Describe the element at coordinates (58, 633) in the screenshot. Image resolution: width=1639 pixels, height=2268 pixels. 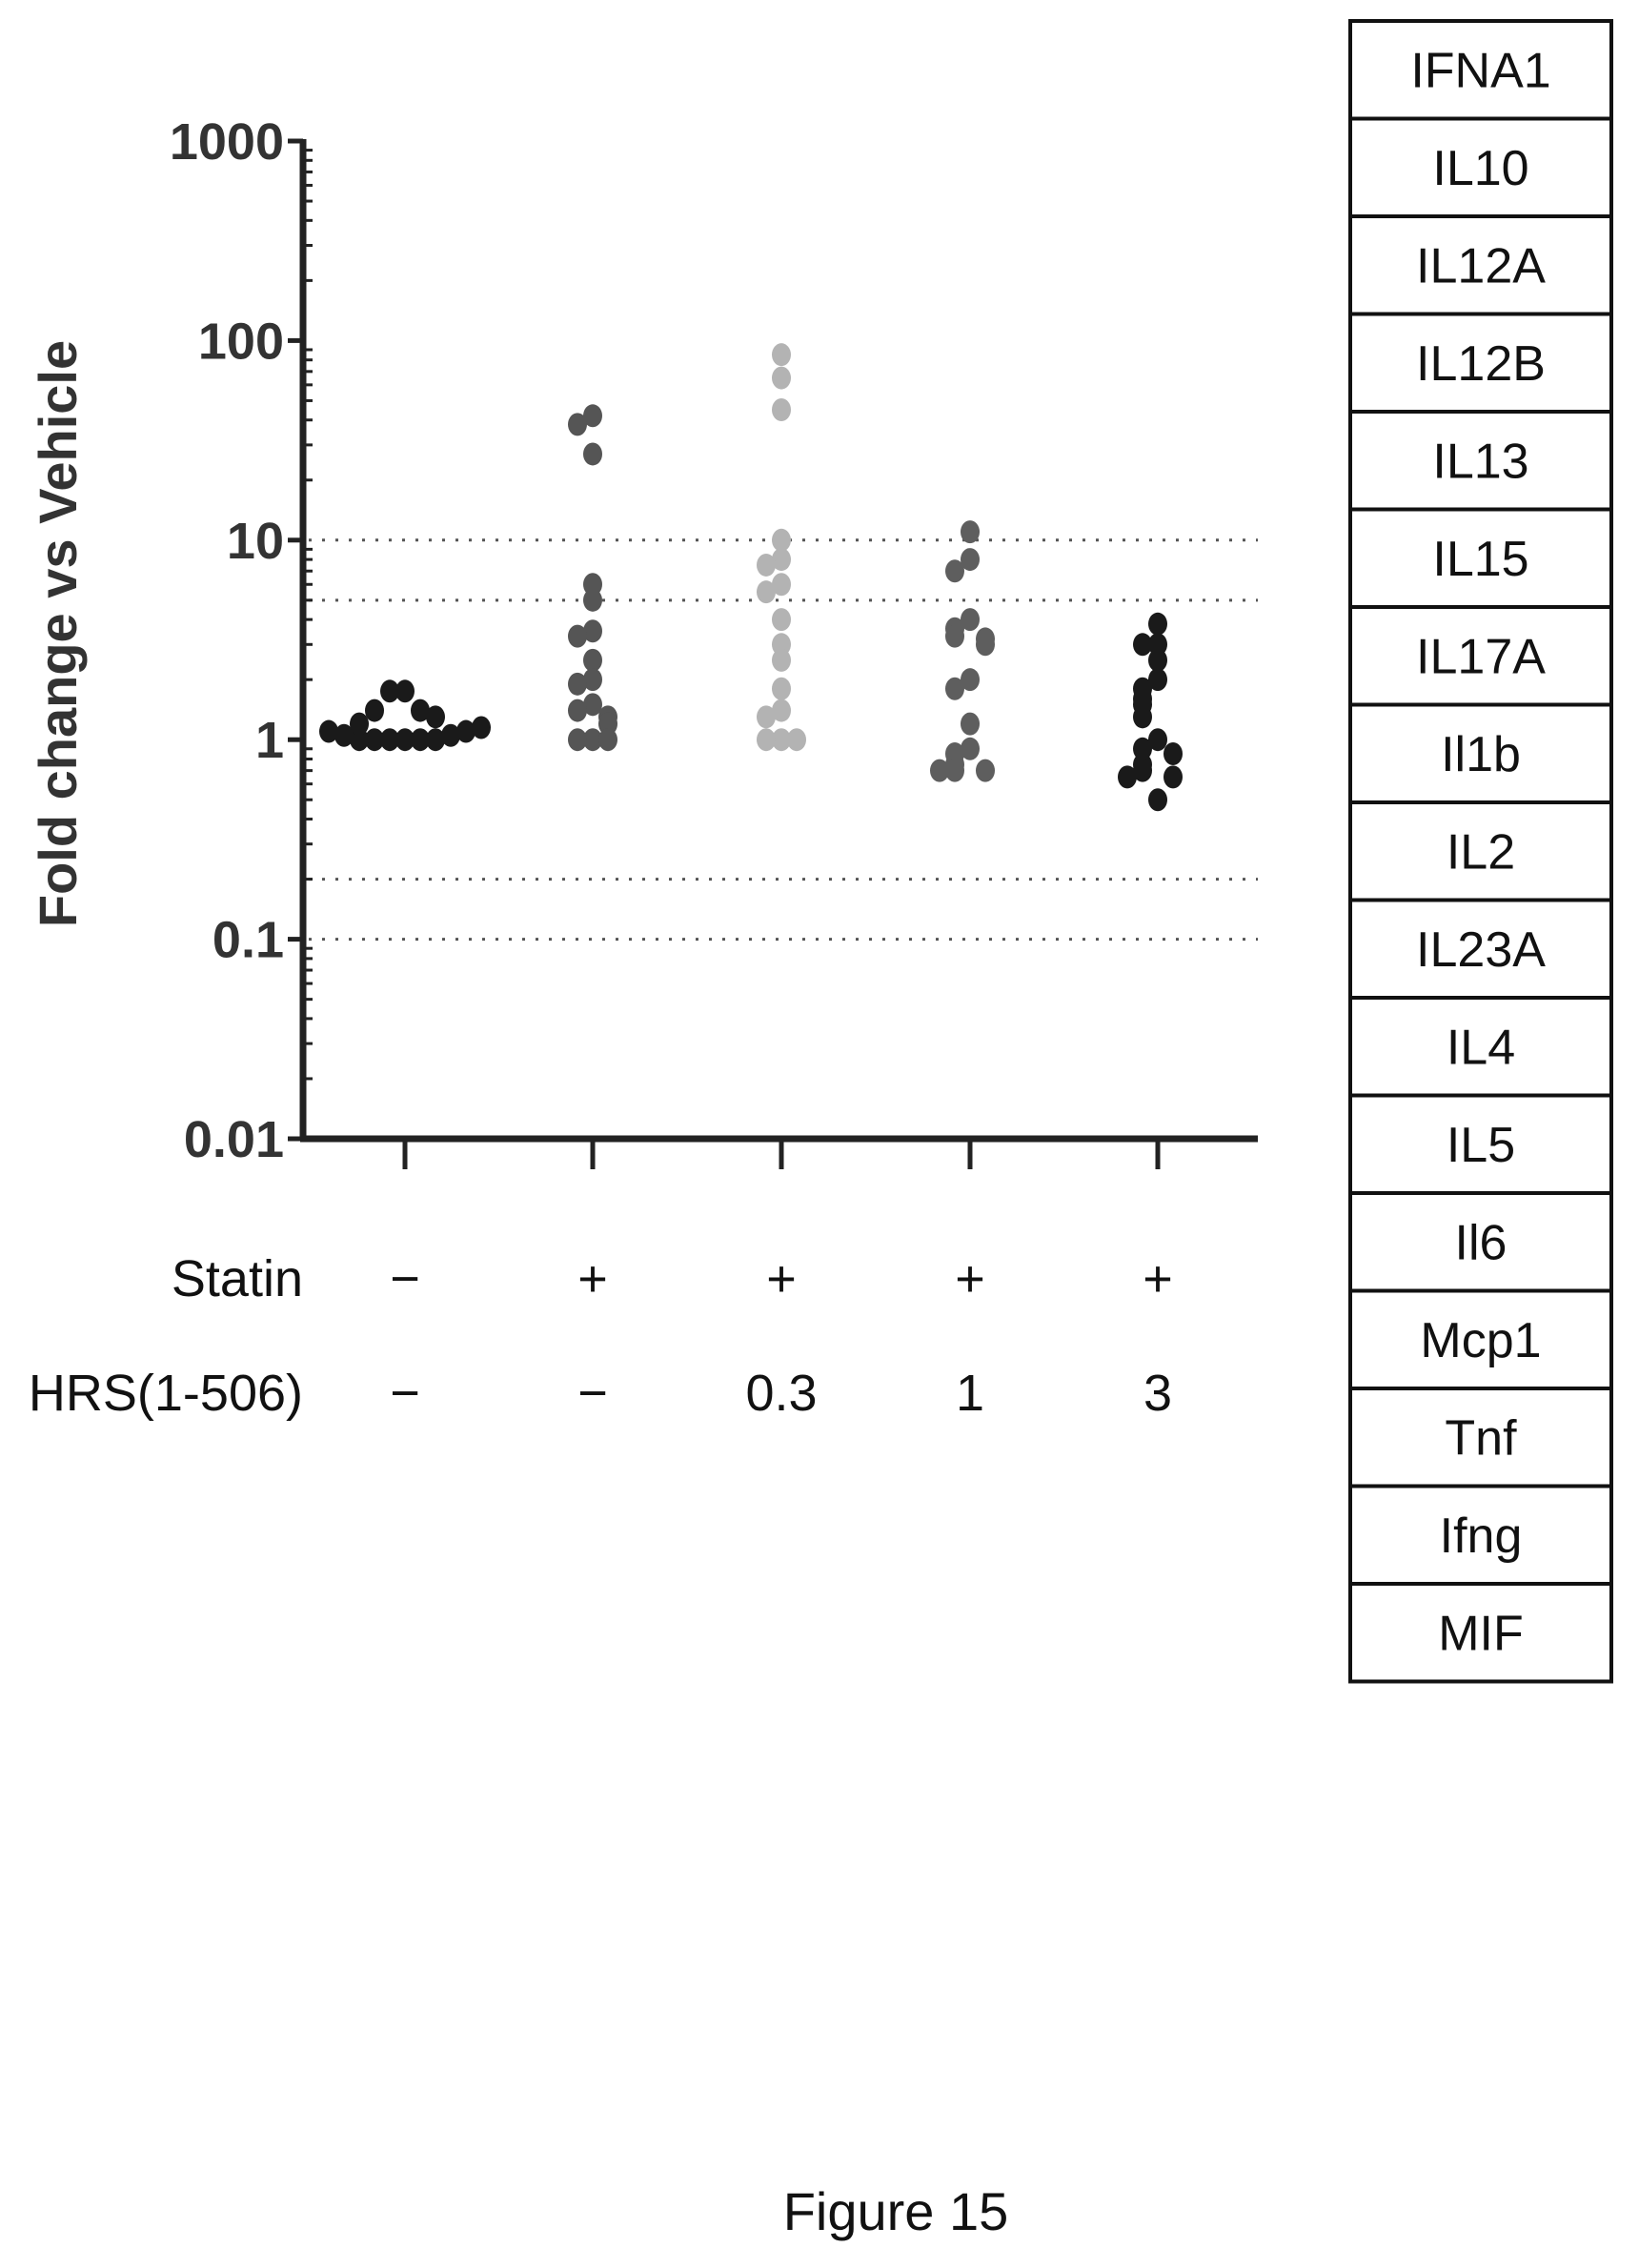
I see `y-axis-label: Fold change vs Vehicle` at that location.